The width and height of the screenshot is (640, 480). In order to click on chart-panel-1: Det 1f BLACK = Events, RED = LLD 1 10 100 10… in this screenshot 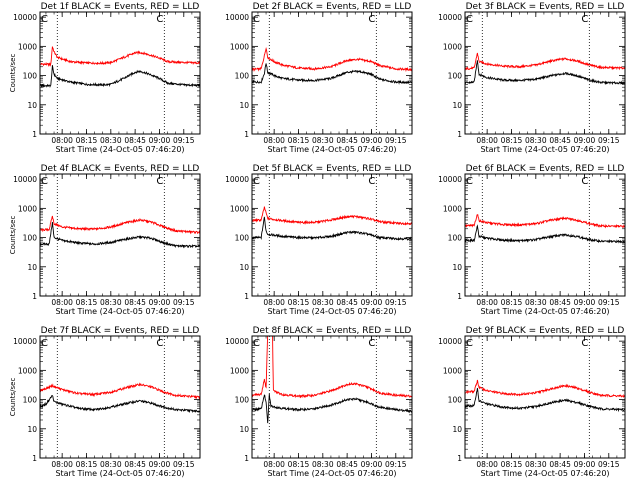, I will do `click(105, 78)`.